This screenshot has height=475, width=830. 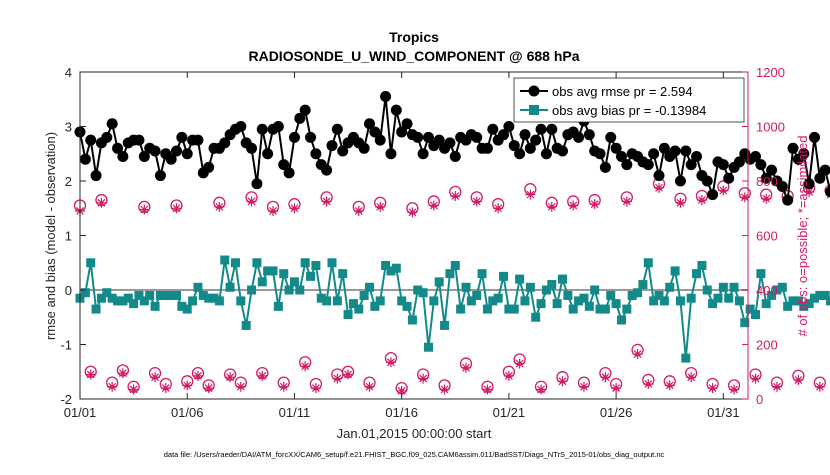 I want to click on y-right-tick-label: 400, so click(x=767, y=290).